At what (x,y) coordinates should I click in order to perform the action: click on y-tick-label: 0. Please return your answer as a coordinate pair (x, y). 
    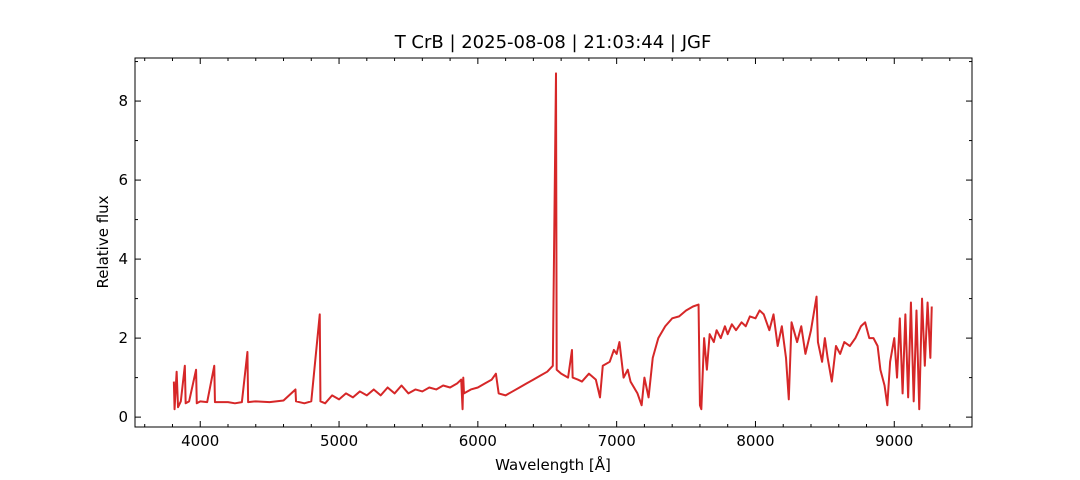
    Looking at the image, I should click on (123, 417).